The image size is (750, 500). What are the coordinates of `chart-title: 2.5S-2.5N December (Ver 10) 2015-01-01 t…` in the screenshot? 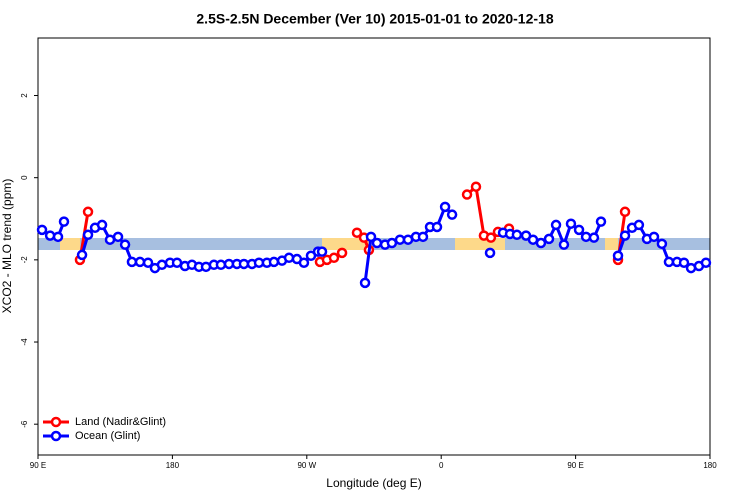 It's located at (374, 19).